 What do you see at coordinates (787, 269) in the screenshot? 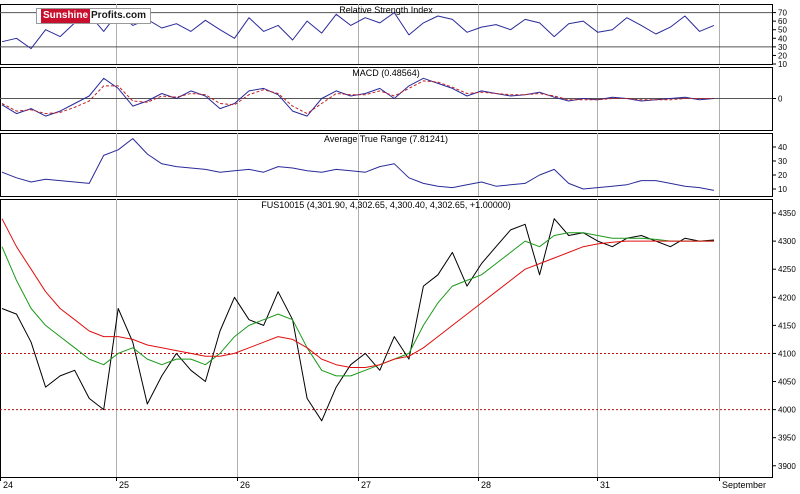
I see `price-y-tick-label: 4250` at bounding box center [787, 269].